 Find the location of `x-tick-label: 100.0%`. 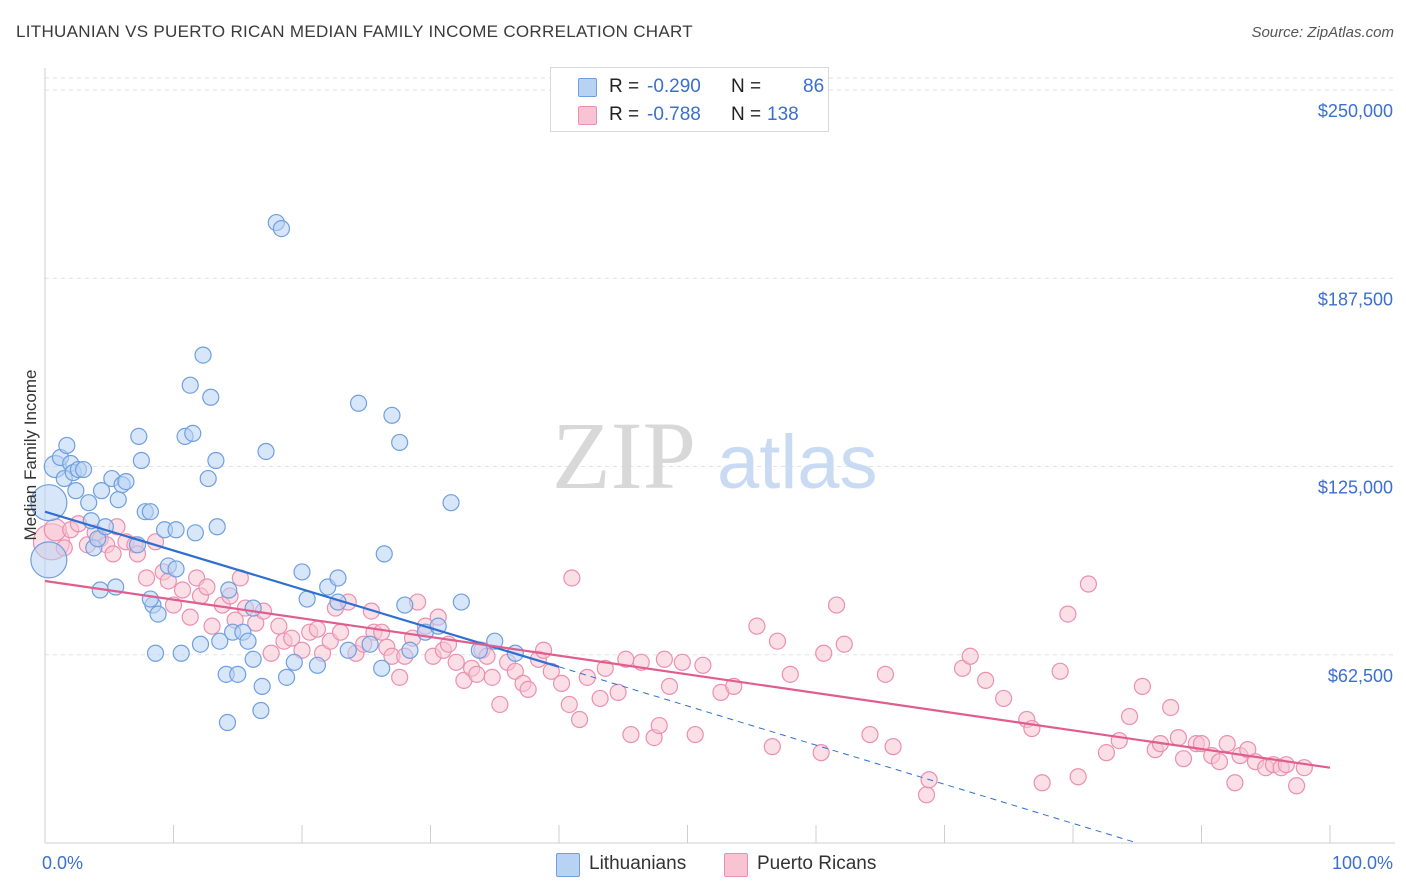

x-tick-label: 100.0% is located at coordinates (1362, 863).